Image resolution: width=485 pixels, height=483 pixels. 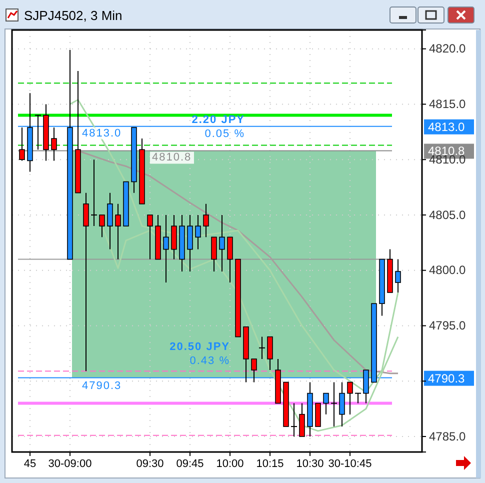 What do you see at coordinates (70, 464) in the screenshot?
I see `x-tick-label: 30-09:00` at bounding box center [70, 464].